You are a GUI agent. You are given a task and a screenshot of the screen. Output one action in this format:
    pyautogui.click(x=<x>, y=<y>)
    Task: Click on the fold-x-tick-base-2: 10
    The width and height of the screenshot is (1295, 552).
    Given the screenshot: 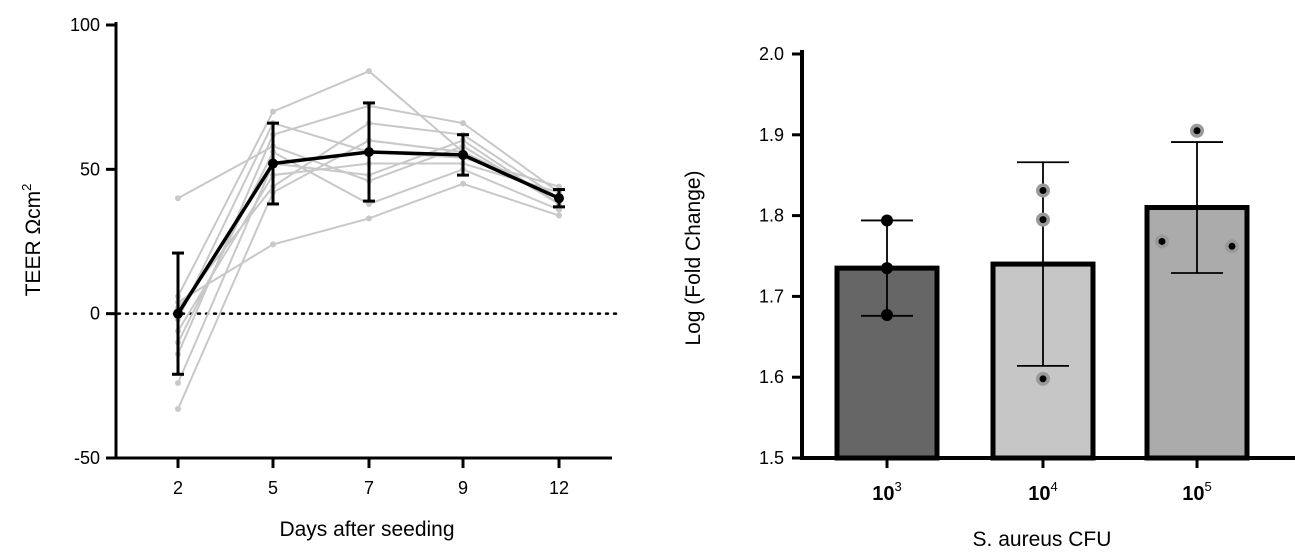 What is the action you would take?
    pyautogui.click(x=1193, y=494)
    